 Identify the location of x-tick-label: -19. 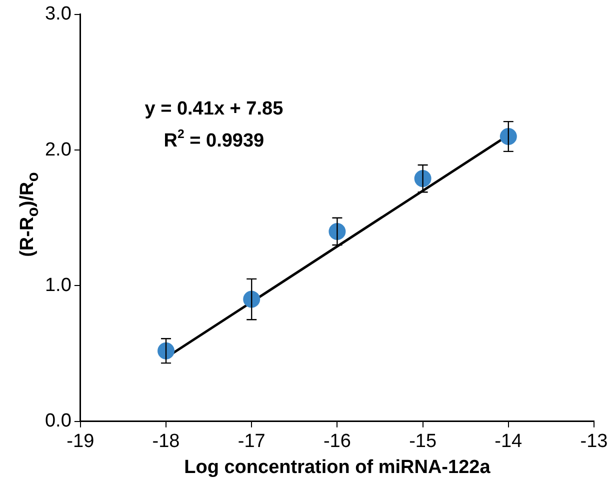
(80, 441).